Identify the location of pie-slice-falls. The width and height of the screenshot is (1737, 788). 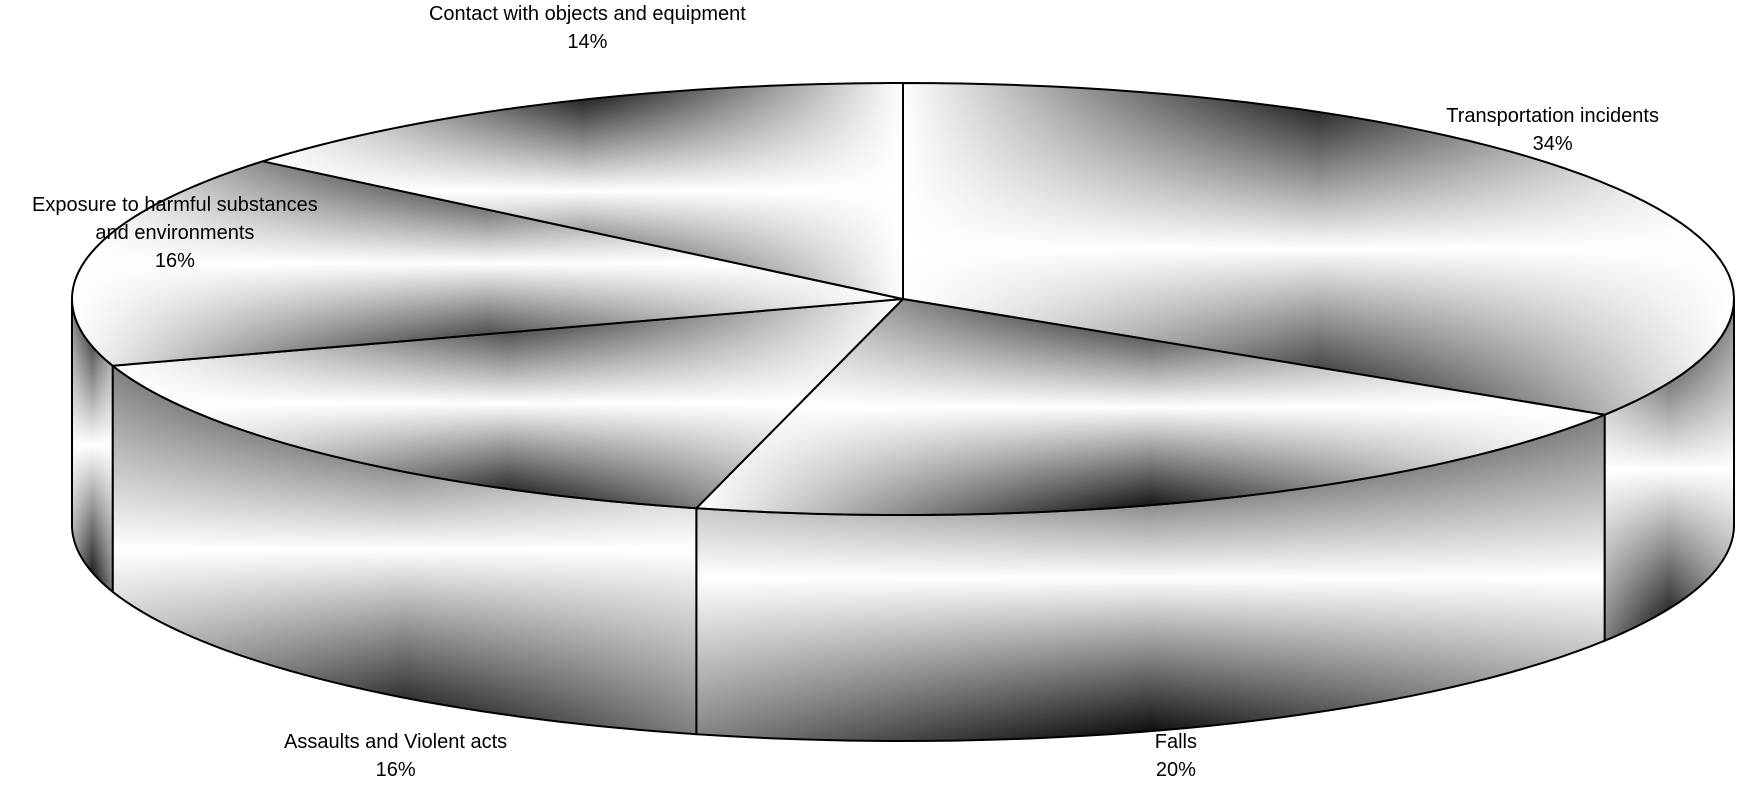
(1150, 407).